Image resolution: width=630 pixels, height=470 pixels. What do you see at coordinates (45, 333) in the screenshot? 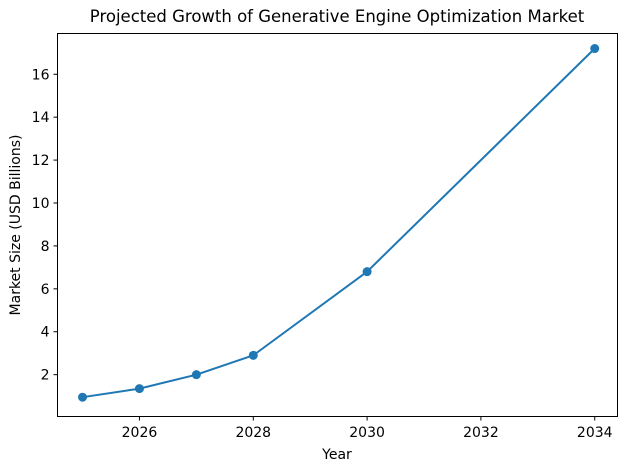
I see `y-tick-label: 4` at bounding box center [45, 333].